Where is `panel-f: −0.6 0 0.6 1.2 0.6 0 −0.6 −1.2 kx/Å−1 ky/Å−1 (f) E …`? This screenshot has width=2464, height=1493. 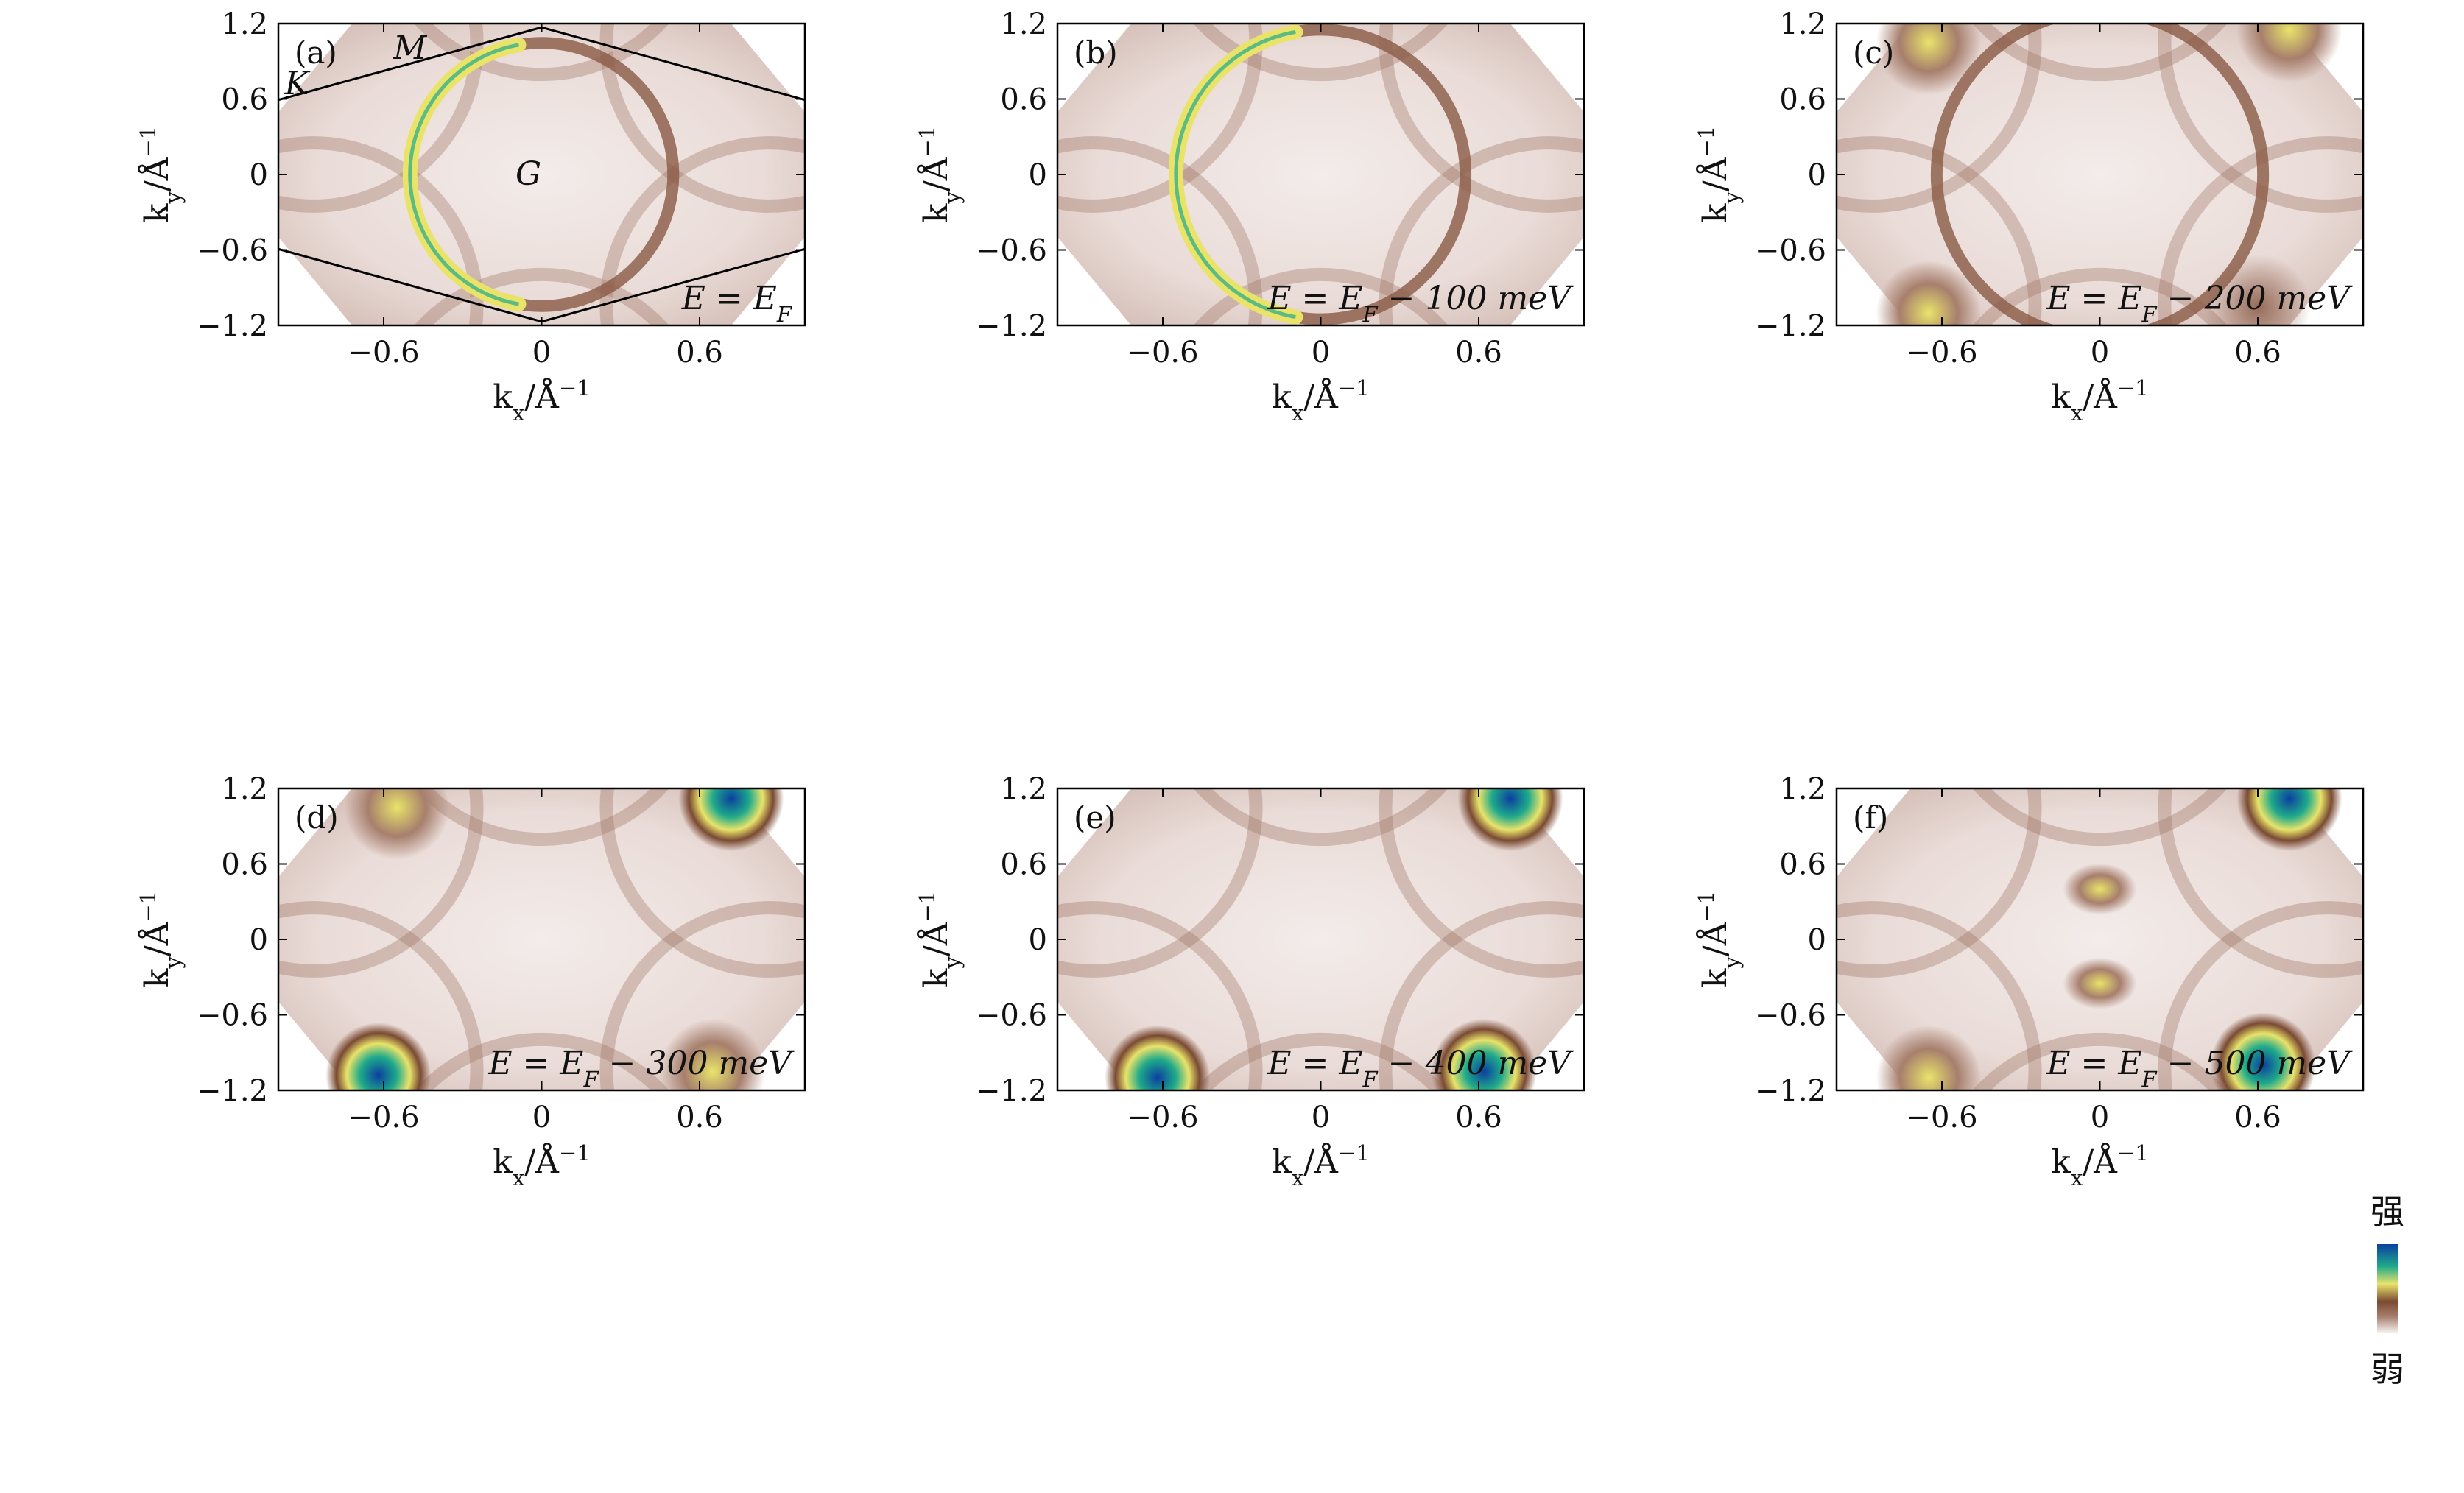
panel-f: −0.6 0 0.6 1.2 0.6 0 −0.6 −1.2 kx/Å−1 ky/Å−1 (f) E … is located at coordinates (2029, 981).